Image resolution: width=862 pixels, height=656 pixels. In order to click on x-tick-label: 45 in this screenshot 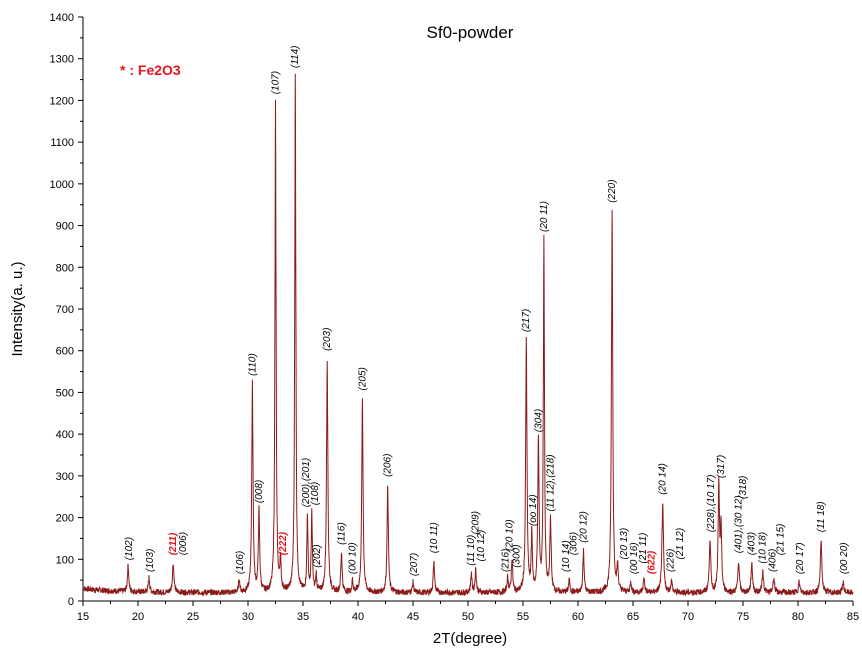, I will do `click(413, 617)`.